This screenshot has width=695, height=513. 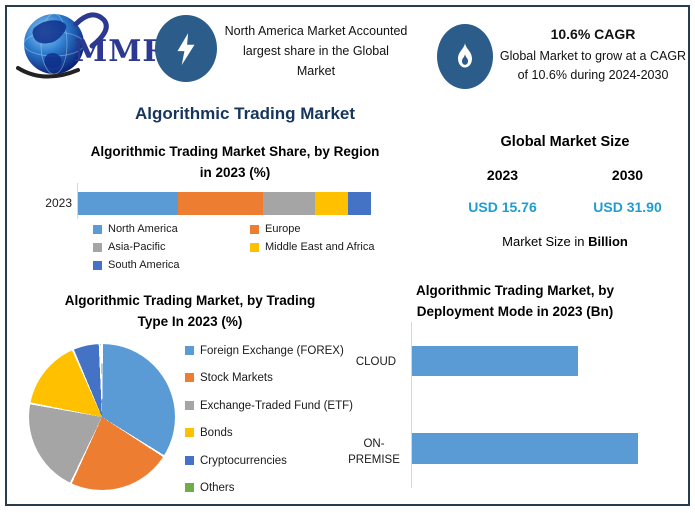 What do you see at coordinates (593, 34) in the screenshot?
I see `cagr-value: 10.6% CAGR` at bounding box center [593, 34].